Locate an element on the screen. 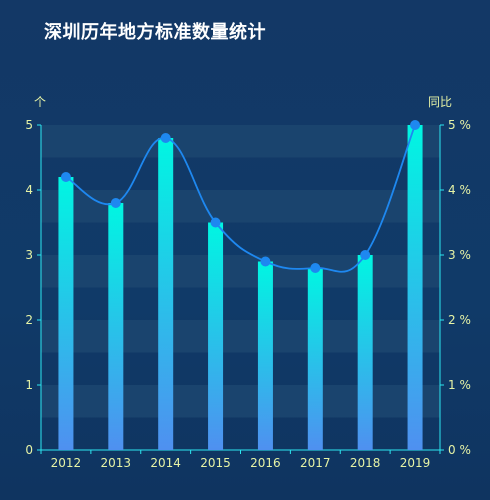 The image size is (490, 500). y-right-tick-label: 4 % is located at coordinates (459, 190).